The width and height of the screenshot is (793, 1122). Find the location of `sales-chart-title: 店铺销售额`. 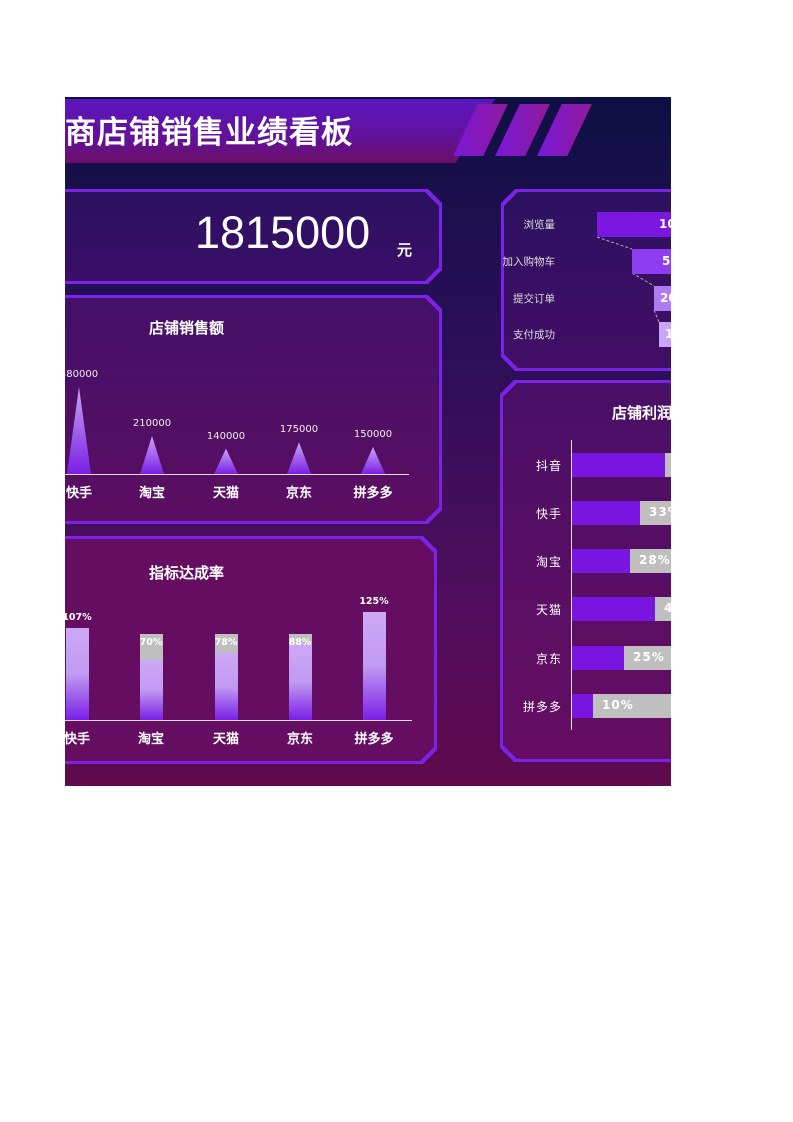

sales-chart-title: 店铺销售额 is located at coordinates (187, 328).